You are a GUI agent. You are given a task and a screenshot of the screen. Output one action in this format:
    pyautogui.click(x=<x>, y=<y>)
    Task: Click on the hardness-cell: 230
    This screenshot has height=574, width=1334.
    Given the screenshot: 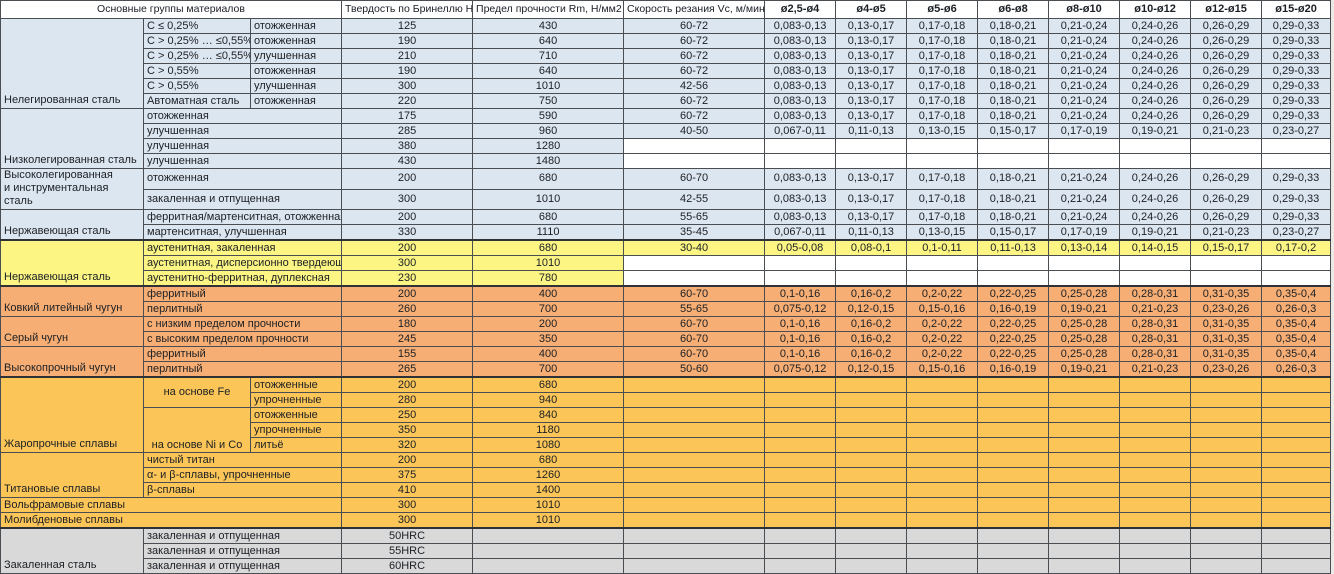 What is the action you would take?
    pyautogui.click(x=407, y=278)
    